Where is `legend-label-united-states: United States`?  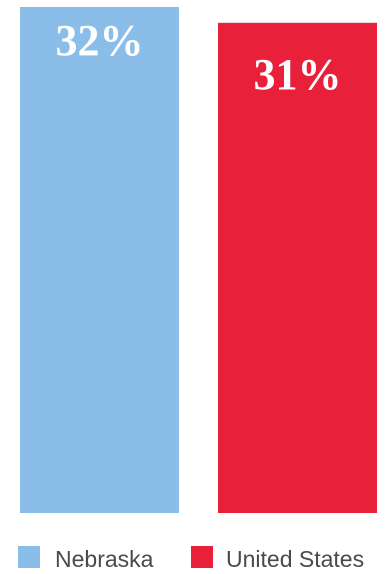 legend-label-united-states: United States is located at coordinates (295, 559).